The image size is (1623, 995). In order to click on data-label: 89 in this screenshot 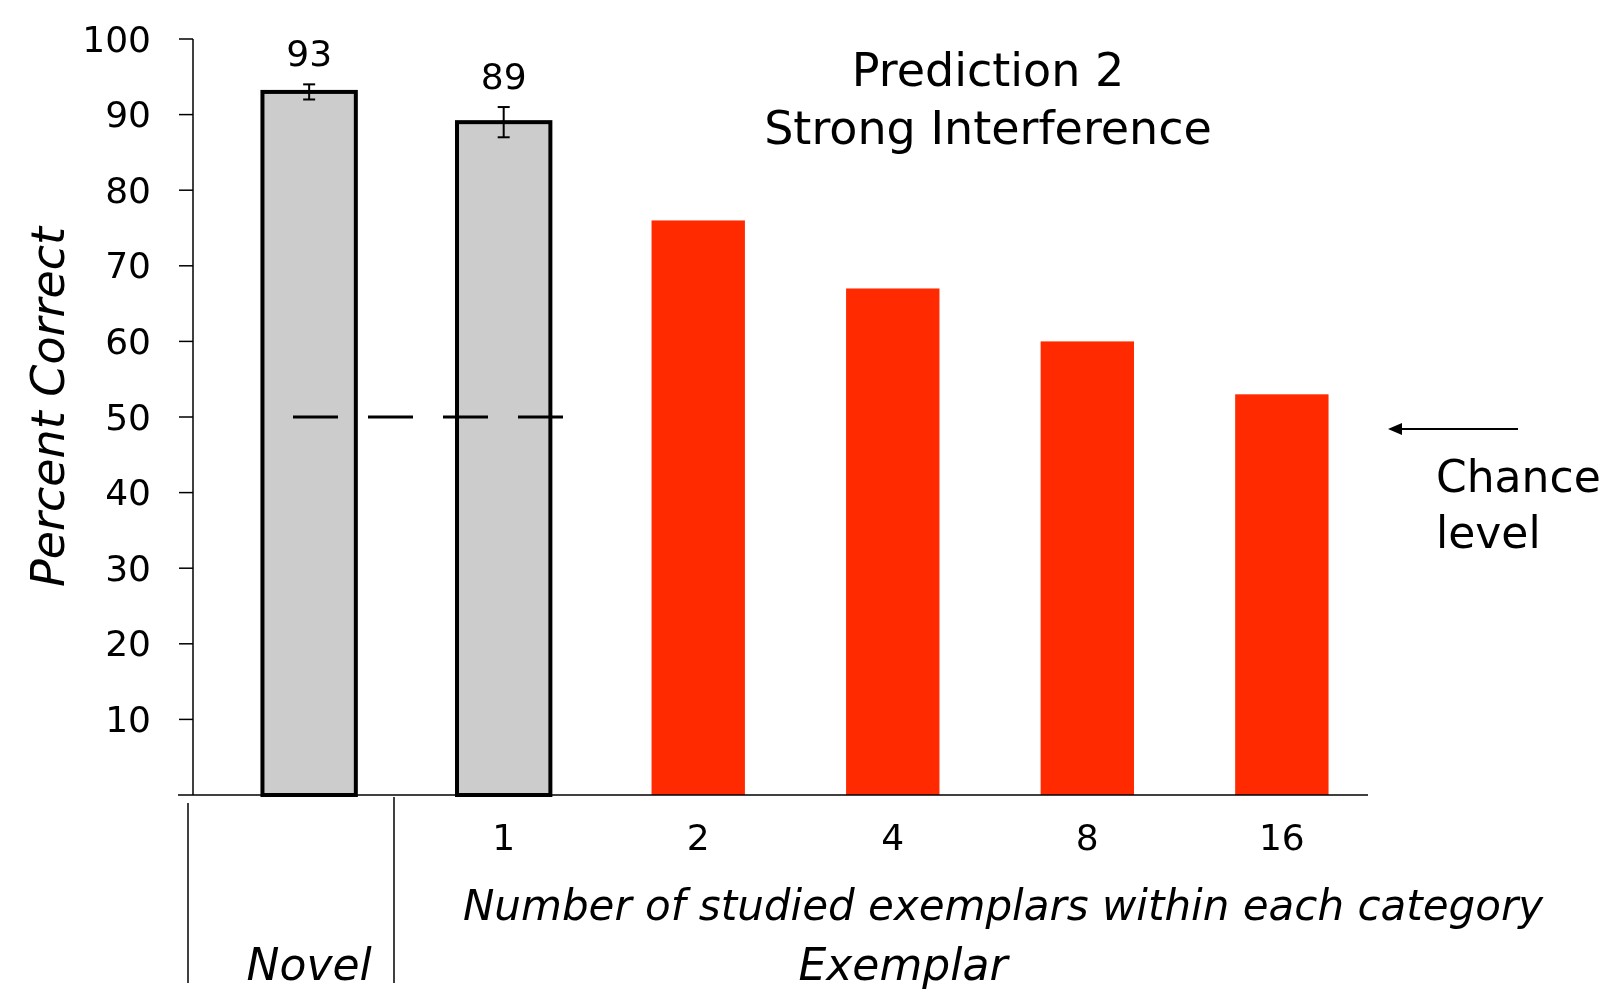, I will do `click(503, 77)`.